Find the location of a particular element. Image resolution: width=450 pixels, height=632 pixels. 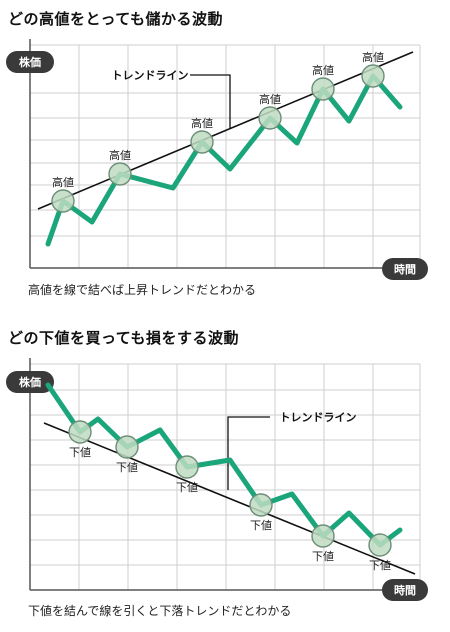

ylabel-badge-text-0: 株価 is located at coordinates (30, 62).